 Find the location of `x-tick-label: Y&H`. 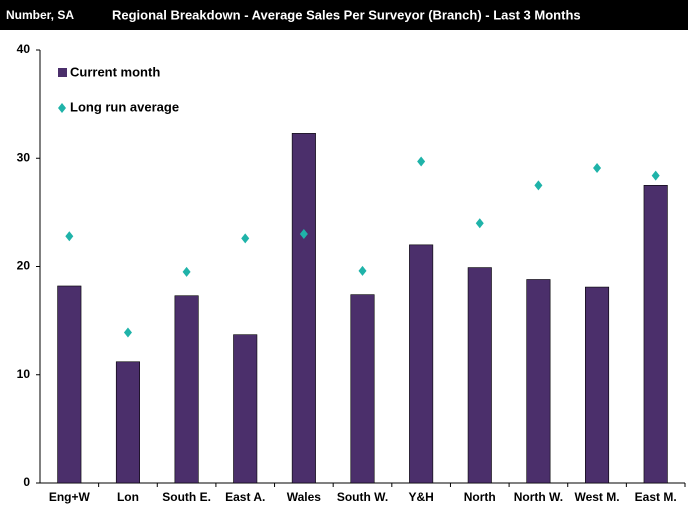

x-tick-label: Y&H is located at coordinates (420, 497).